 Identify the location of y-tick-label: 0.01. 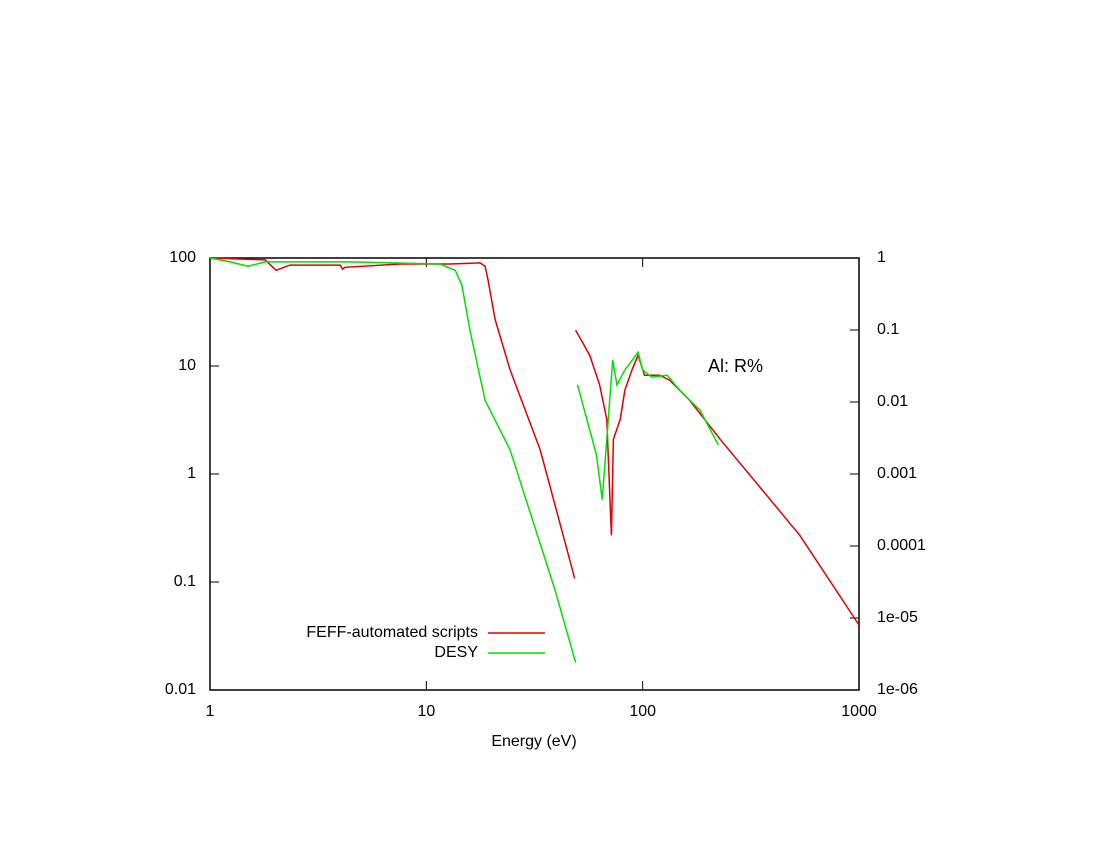
(180, 689).